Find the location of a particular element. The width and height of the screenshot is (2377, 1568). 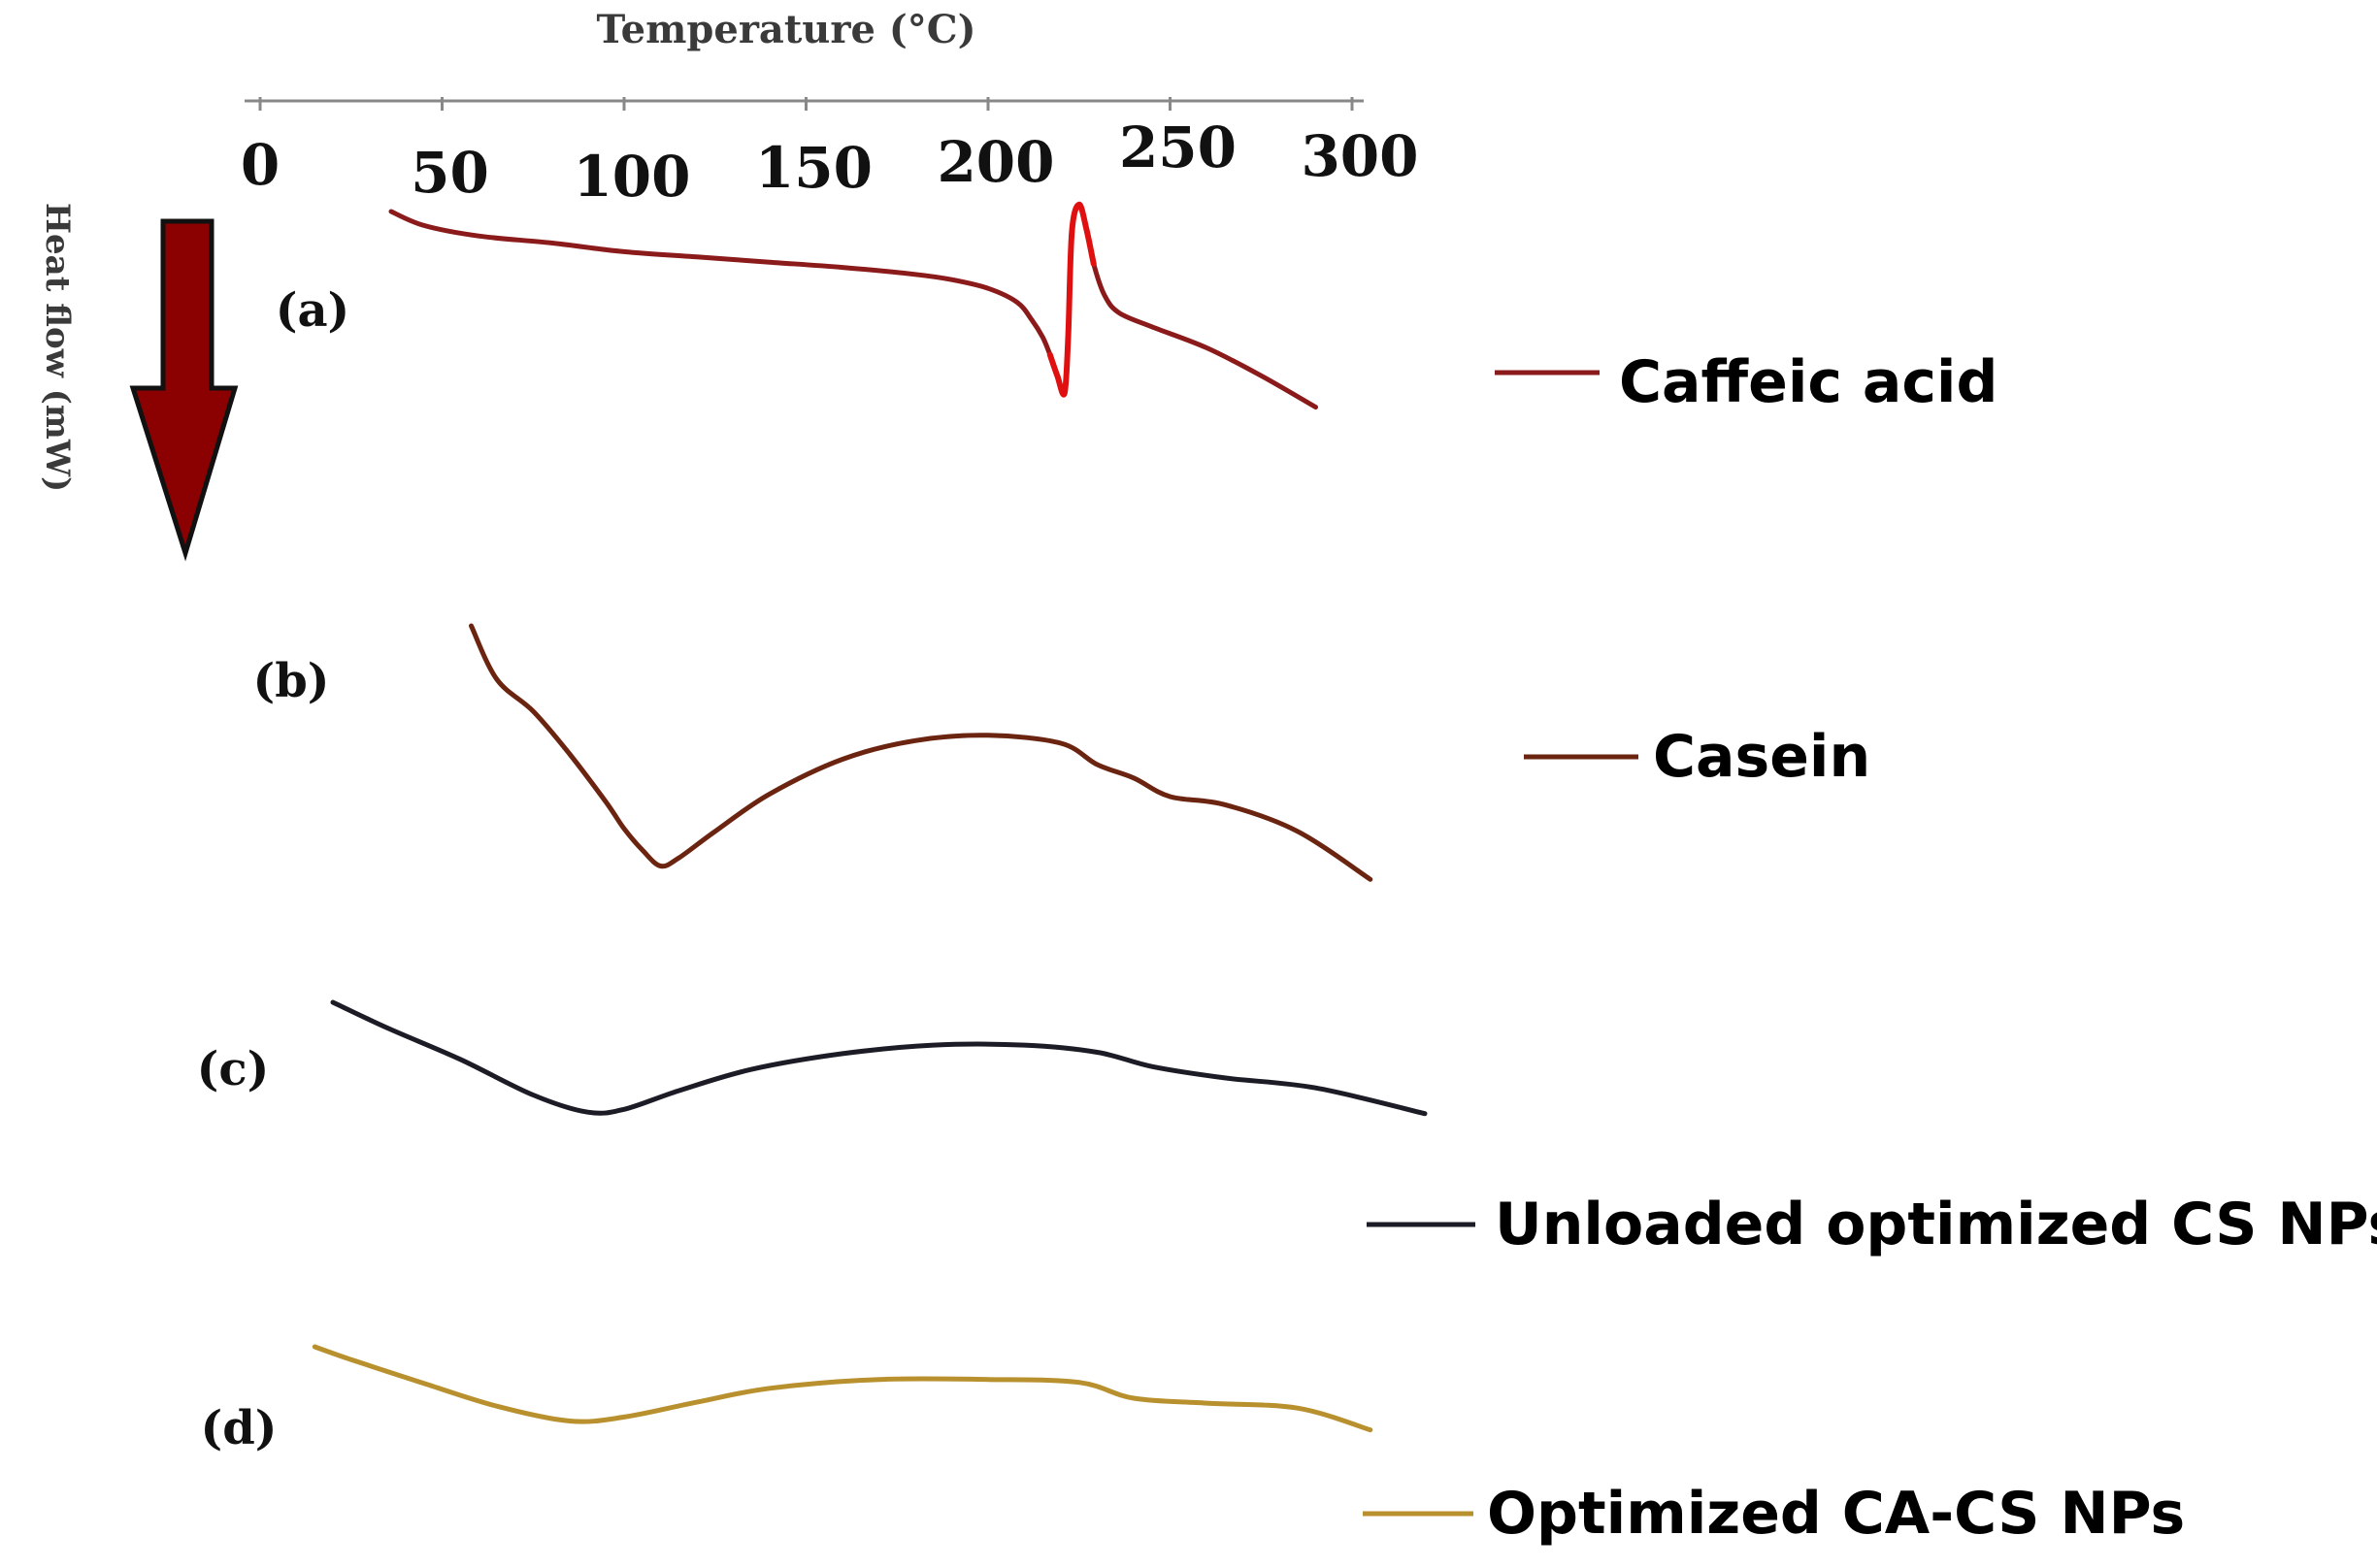

panel-label: (c) is located at coordinates (233, 1069).